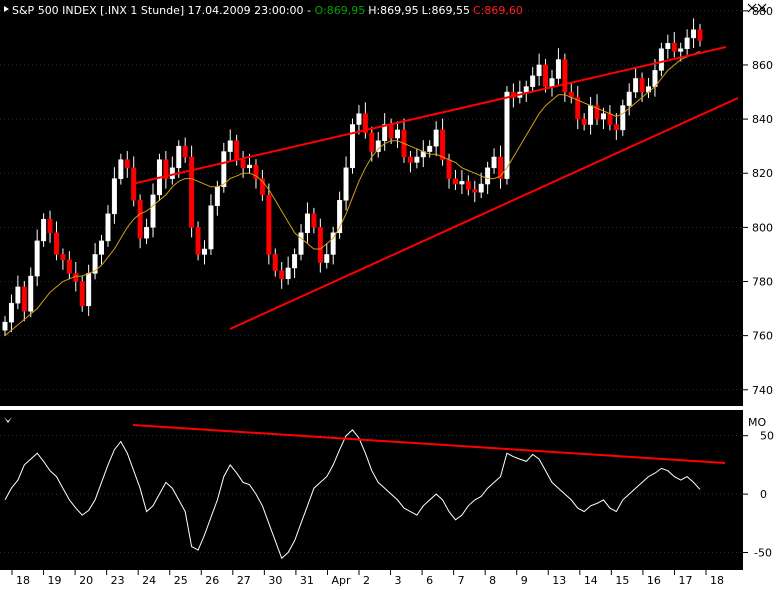 The width and height of the screenshot is (780, 590). Describe the element at coordinates (340, 10) in the screenshot. I see `header-open: O:869,95` at that location.